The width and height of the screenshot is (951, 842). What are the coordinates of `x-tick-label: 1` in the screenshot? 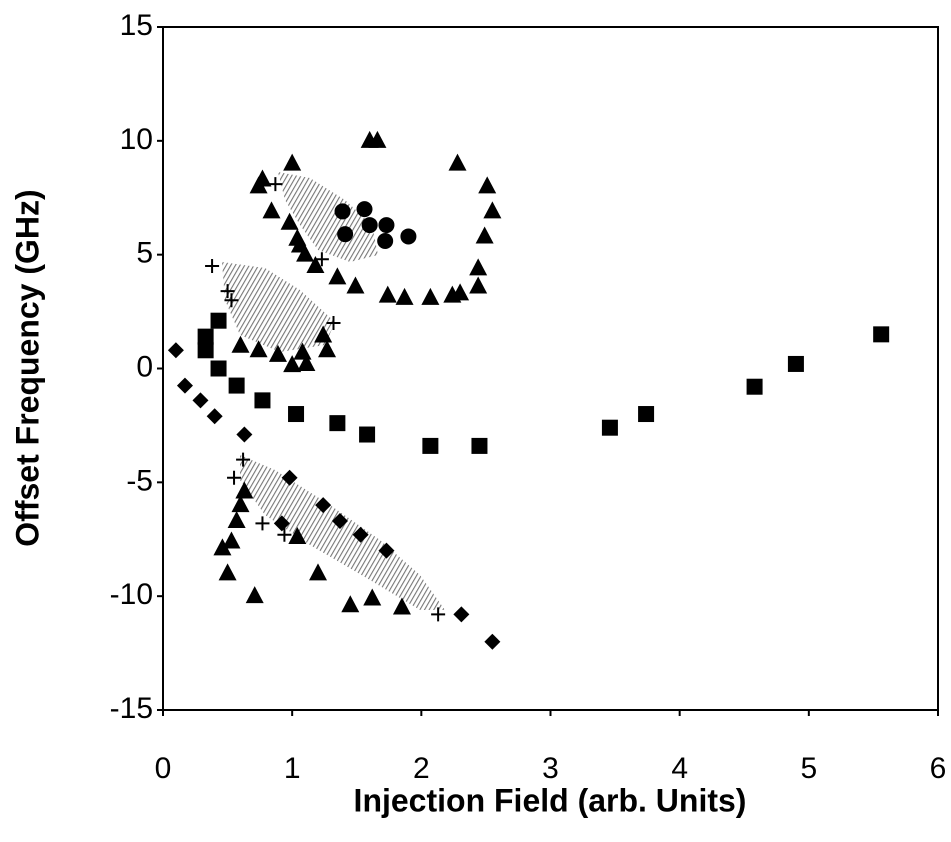 It's located at (292, 768).